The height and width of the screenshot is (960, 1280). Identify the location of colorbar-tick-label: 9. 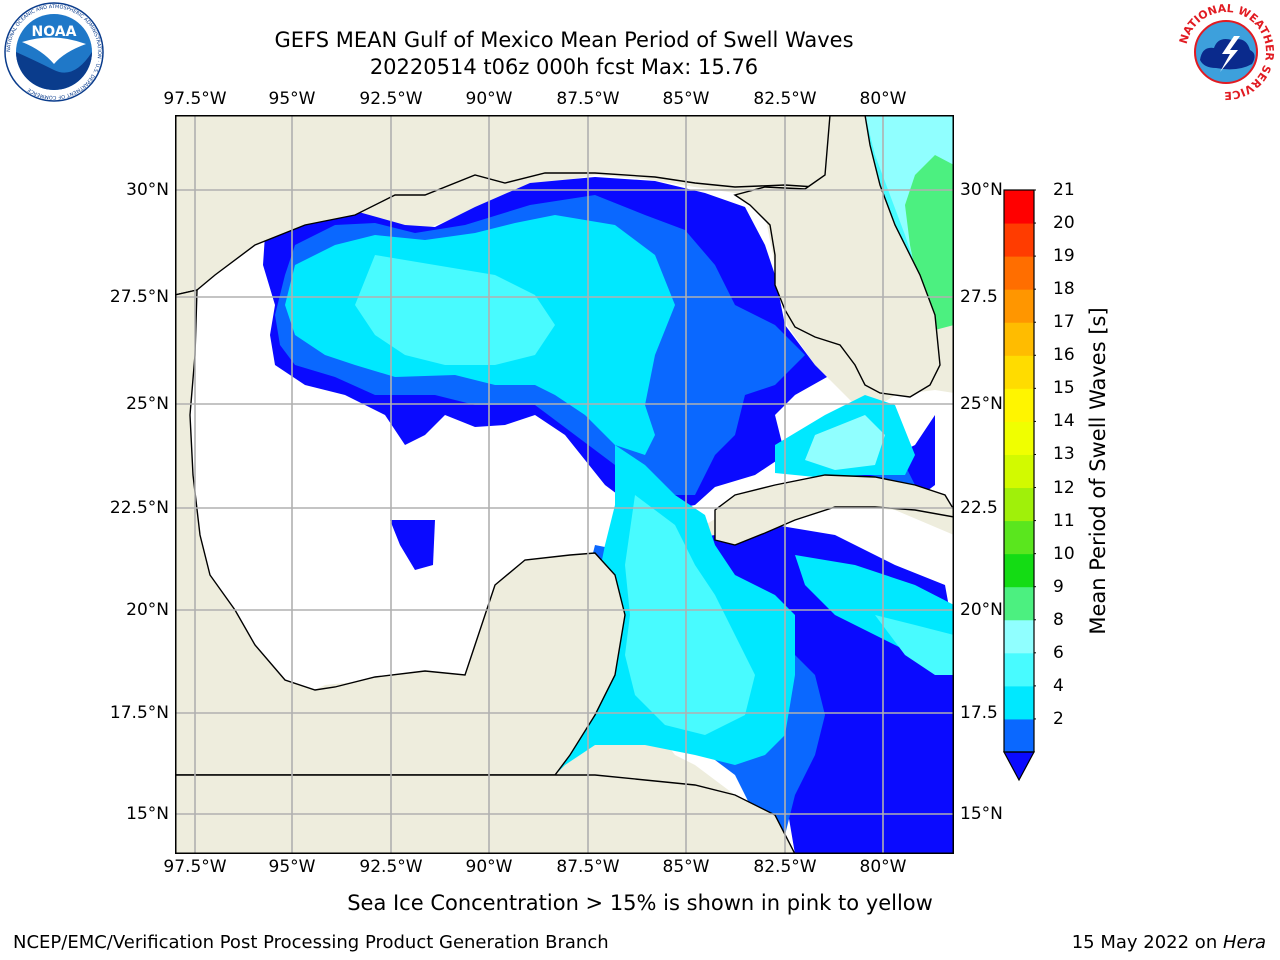
(1058, 586).